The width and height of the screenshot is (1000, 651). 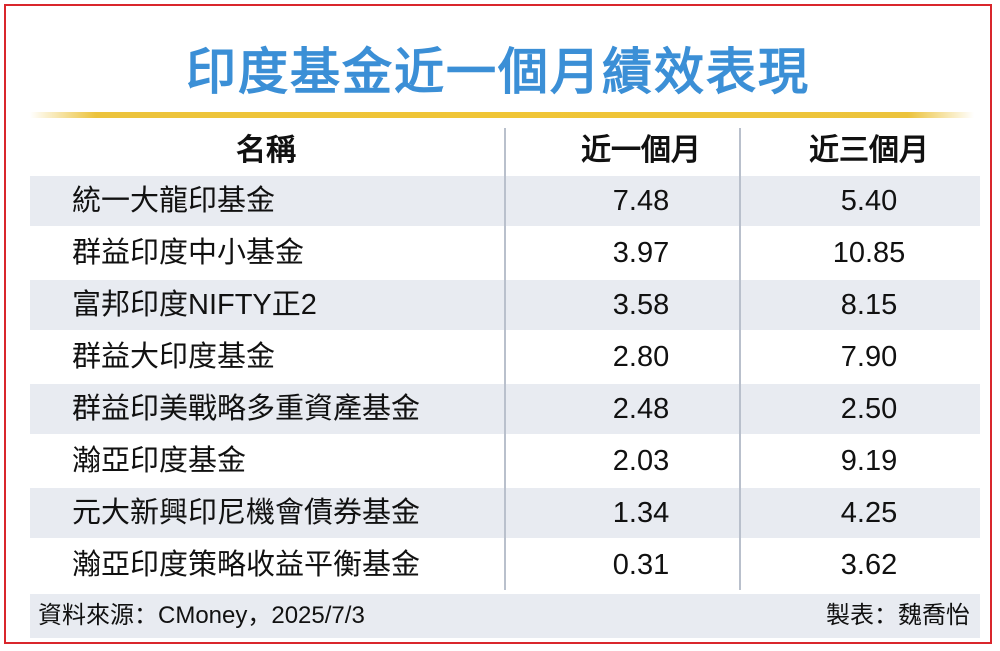 I want to click on fund-name: 群益印度中小基金, so click(x=188, y=253).